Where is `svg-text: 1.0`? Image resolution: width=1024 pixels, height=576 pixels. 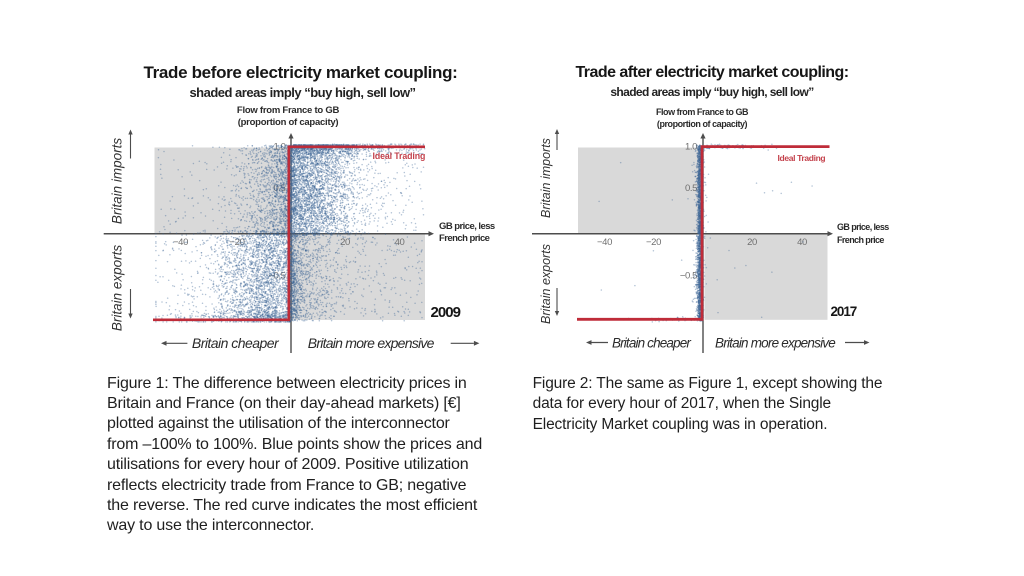 svg-text: 1.0 is located at coordinates (279, 147).